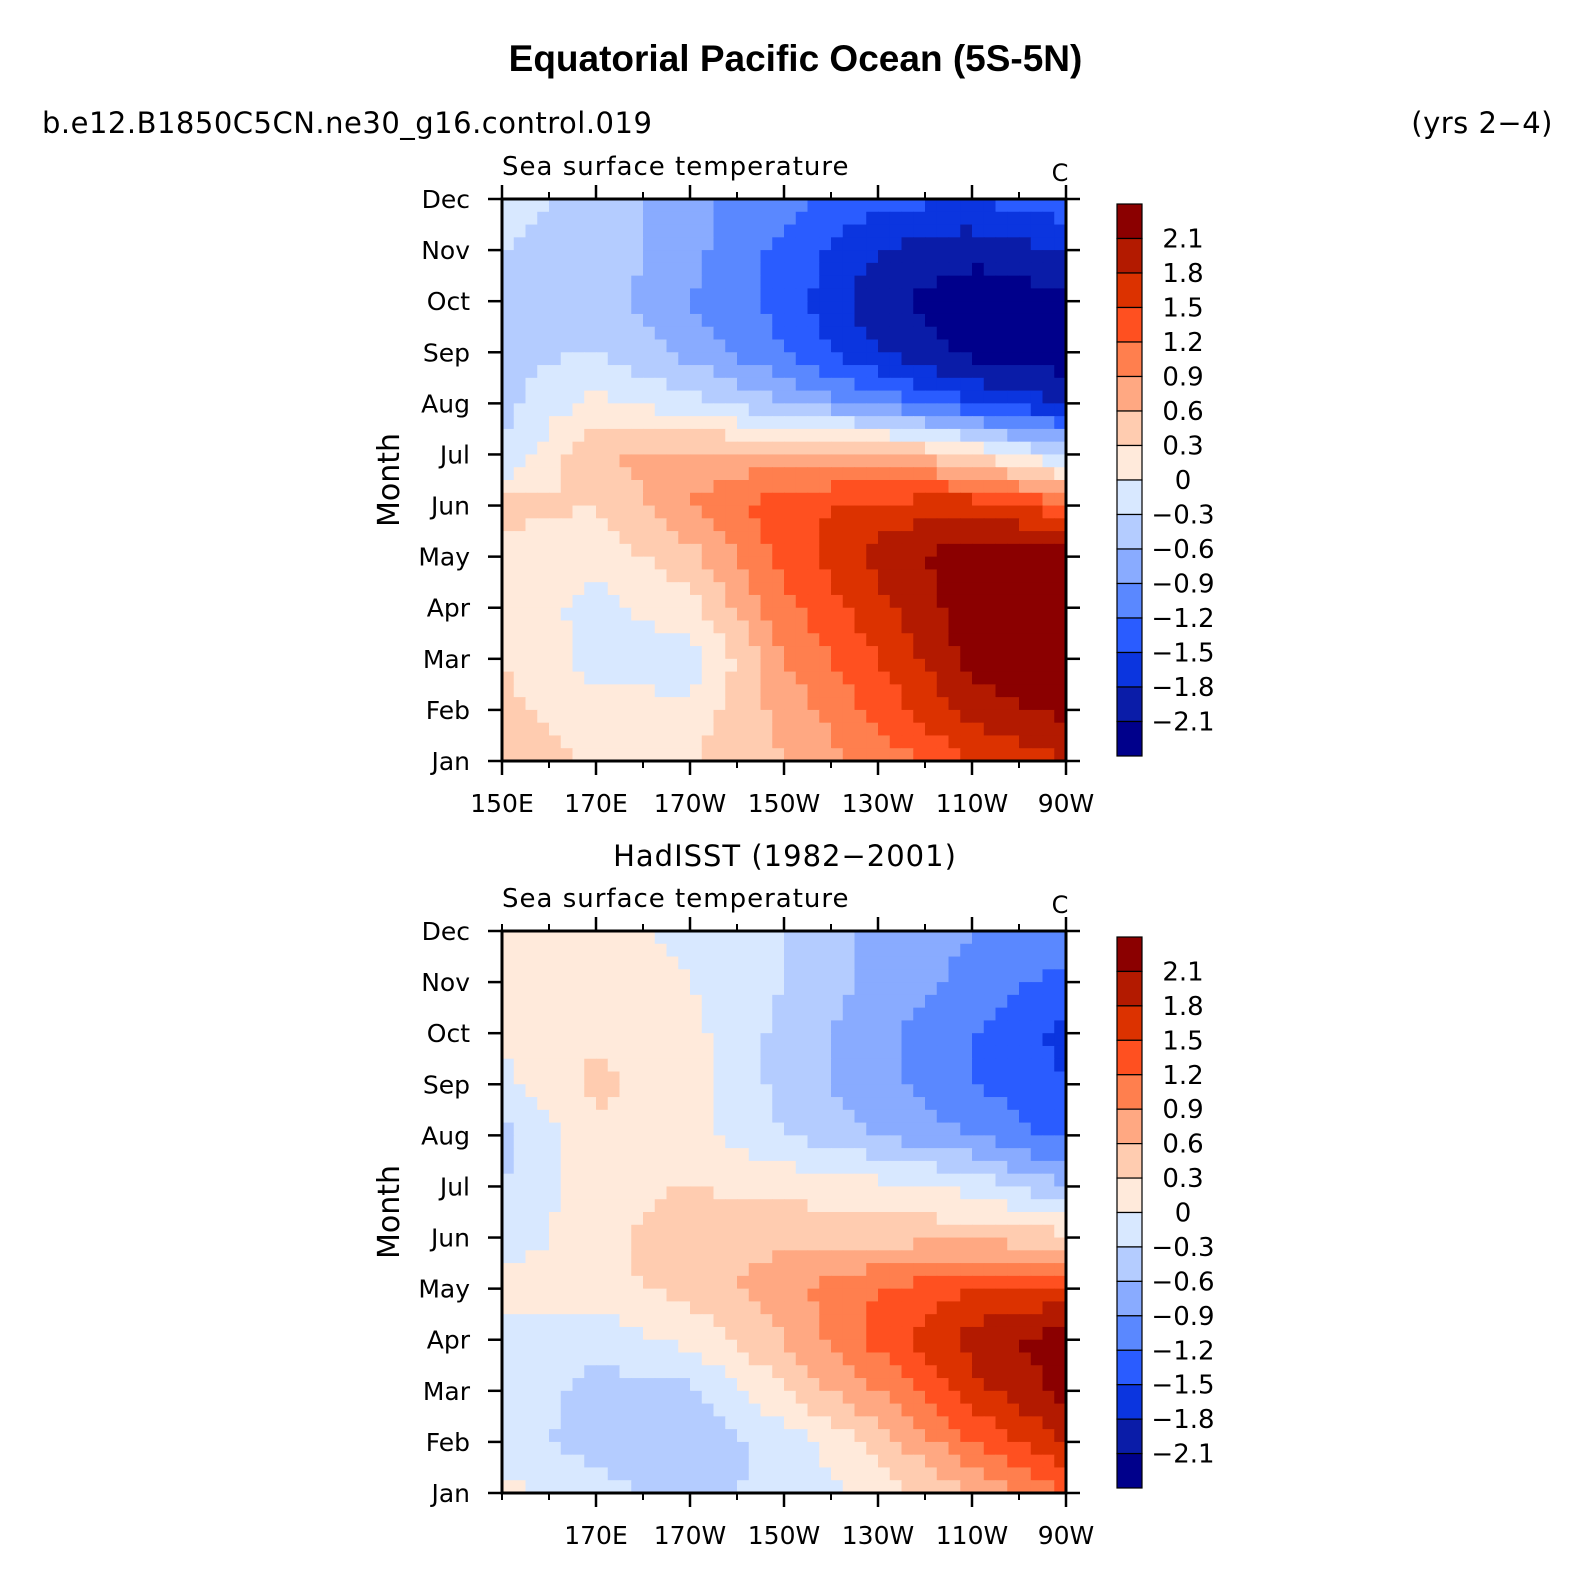 The width and height of the screenshot is (1591, 1588). What do you see at coordinates (448, 301) in the screenshot?
I see `y-tick-label: Oct` at bounding box center [448, 301].